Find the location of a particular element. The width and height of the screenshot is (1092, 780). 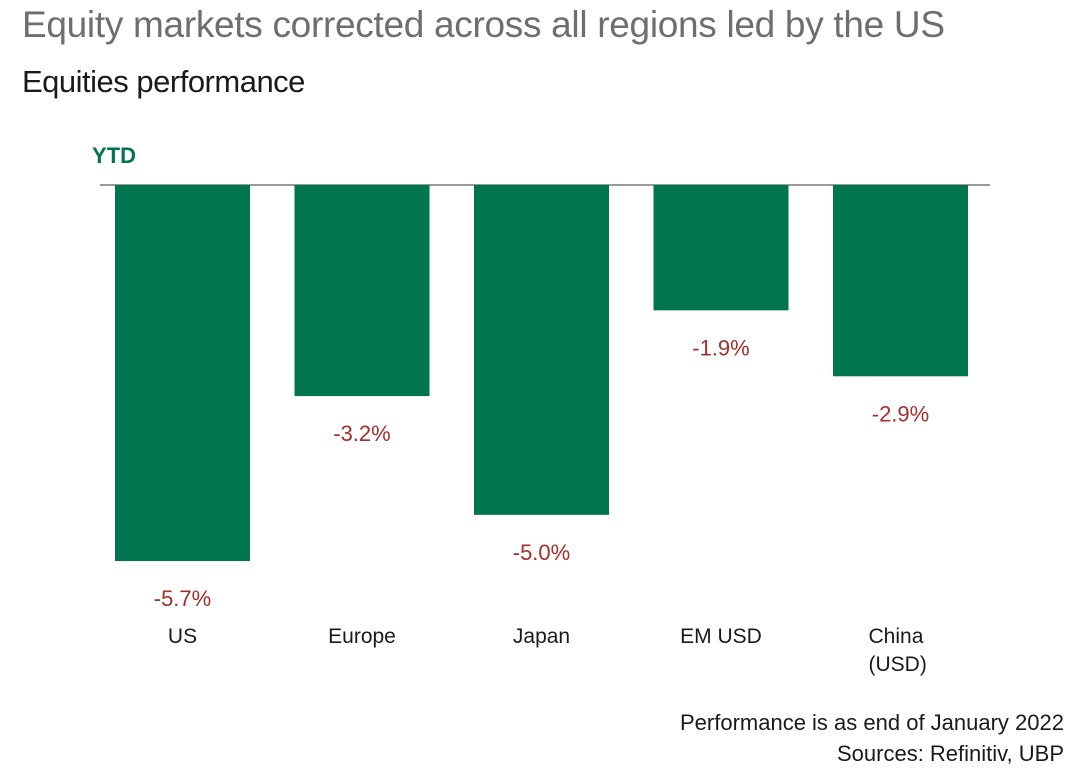

category-label-line: Europe is located at coordinates (362, 636).